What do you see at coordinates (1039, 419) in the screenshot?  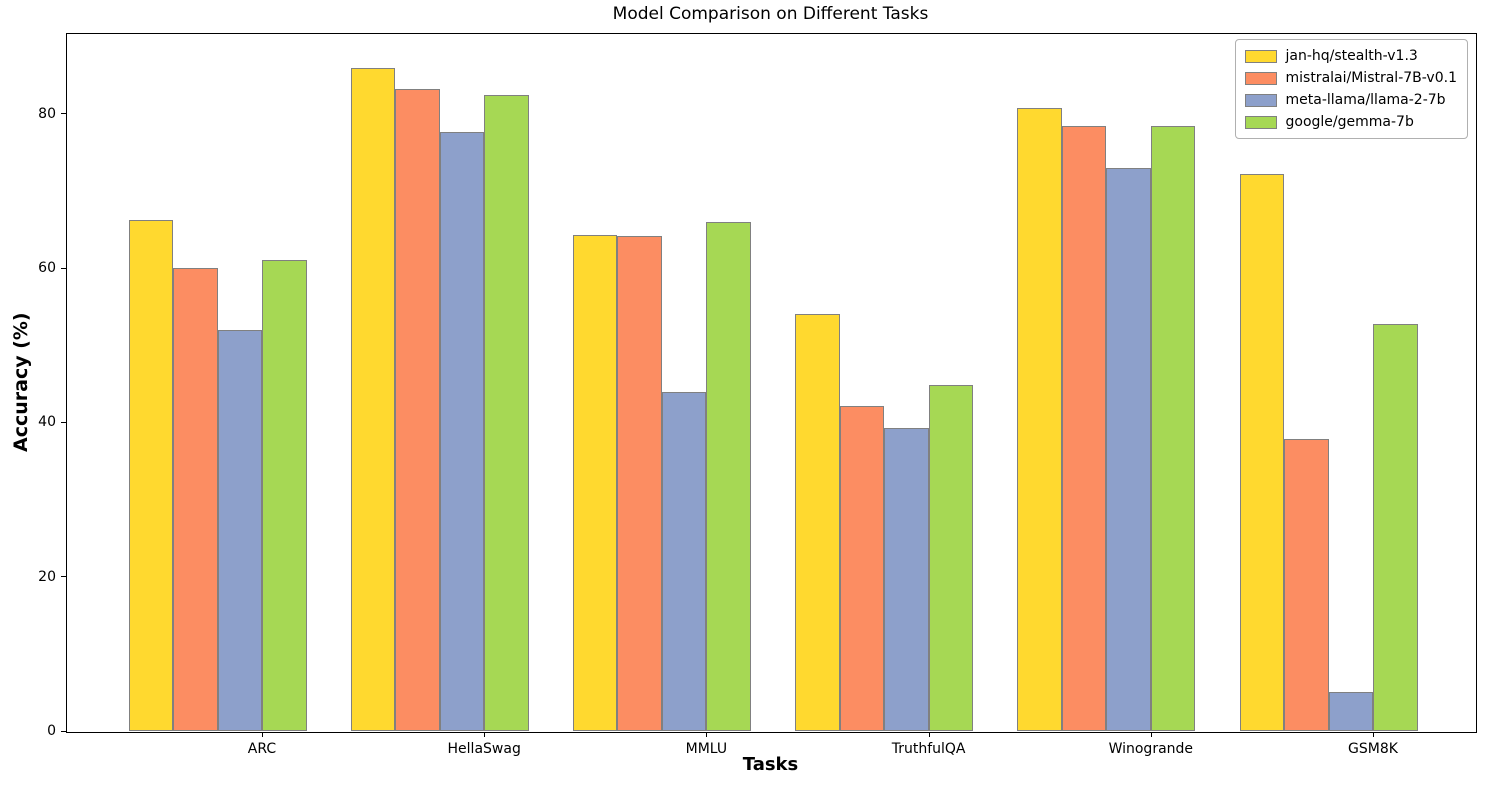 I see `bar-jan-hq-stealth-v1-3-winogrande` at bounding box center [1039, 419].